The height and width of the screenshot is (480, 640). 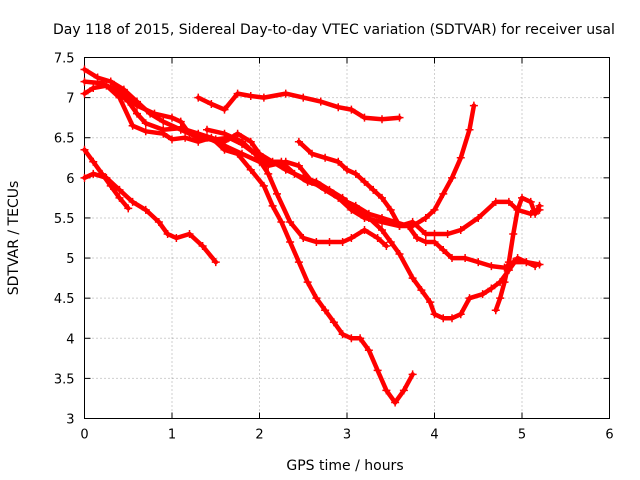 I want to click on y-tick-label: 7, so click(x=70, y=99).